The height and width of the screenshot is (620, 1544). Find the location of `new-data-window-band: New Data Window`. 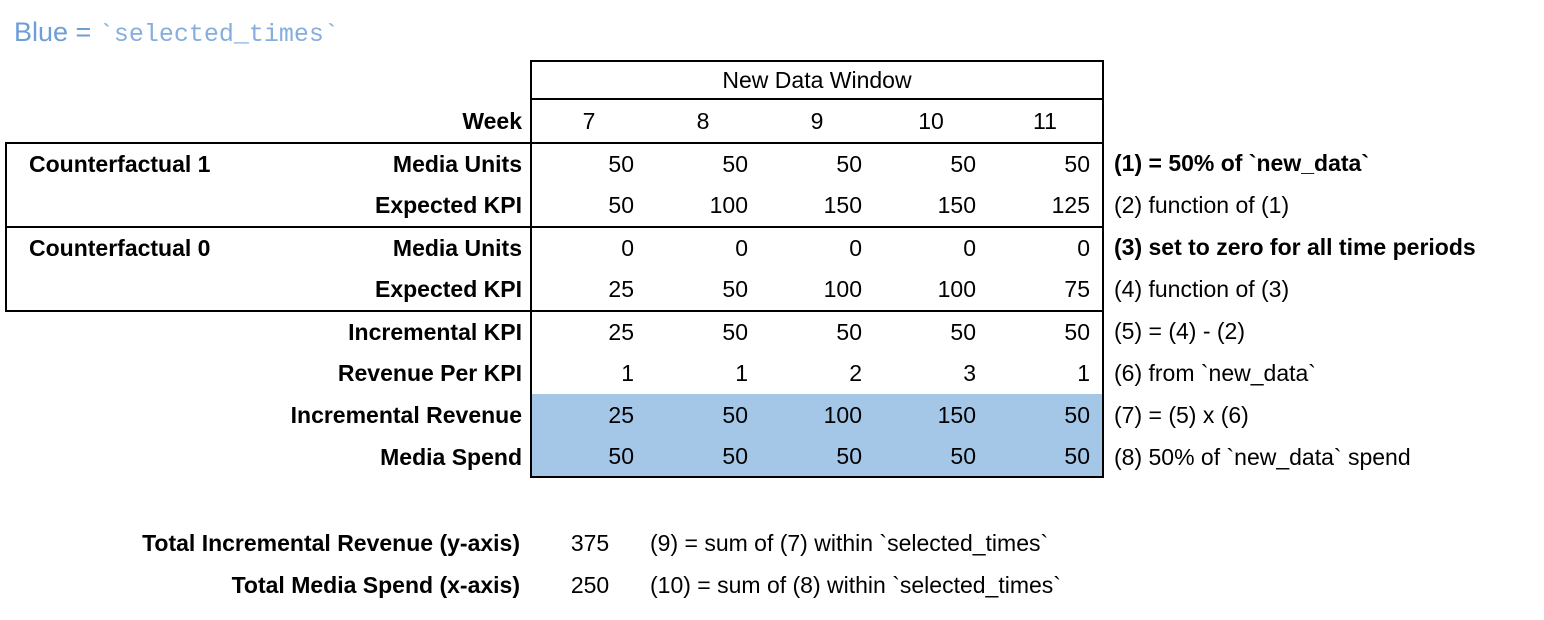

new-data-window-band: New Data Window is located at coordinates (817, 80).